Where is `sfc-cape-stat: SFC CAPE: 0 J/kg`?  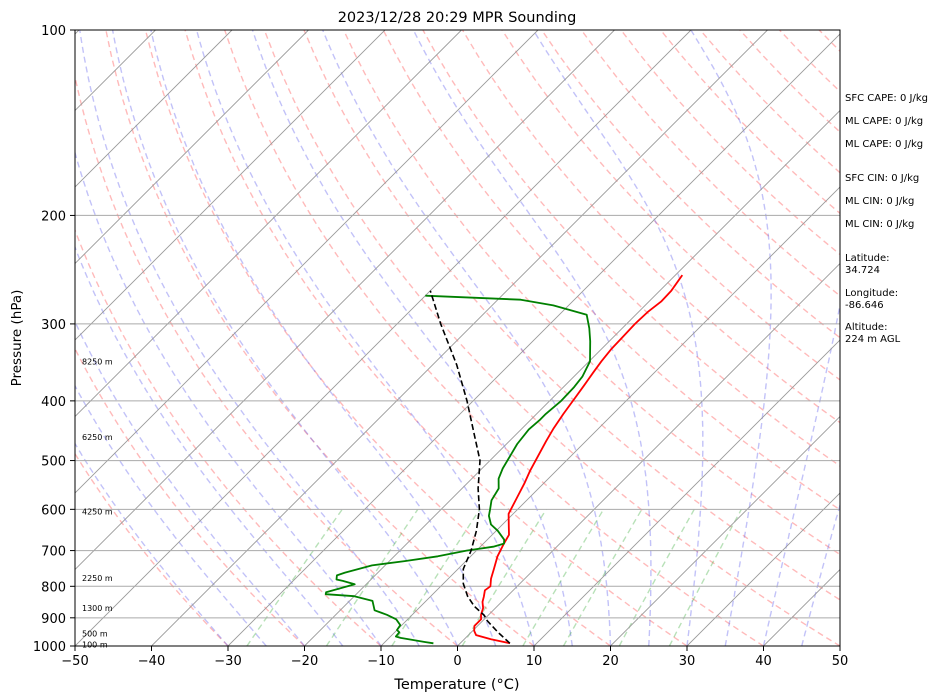 sfc-cape-stat: SFC CAPE: 0 J/kg is located at coordinates (886, 98).